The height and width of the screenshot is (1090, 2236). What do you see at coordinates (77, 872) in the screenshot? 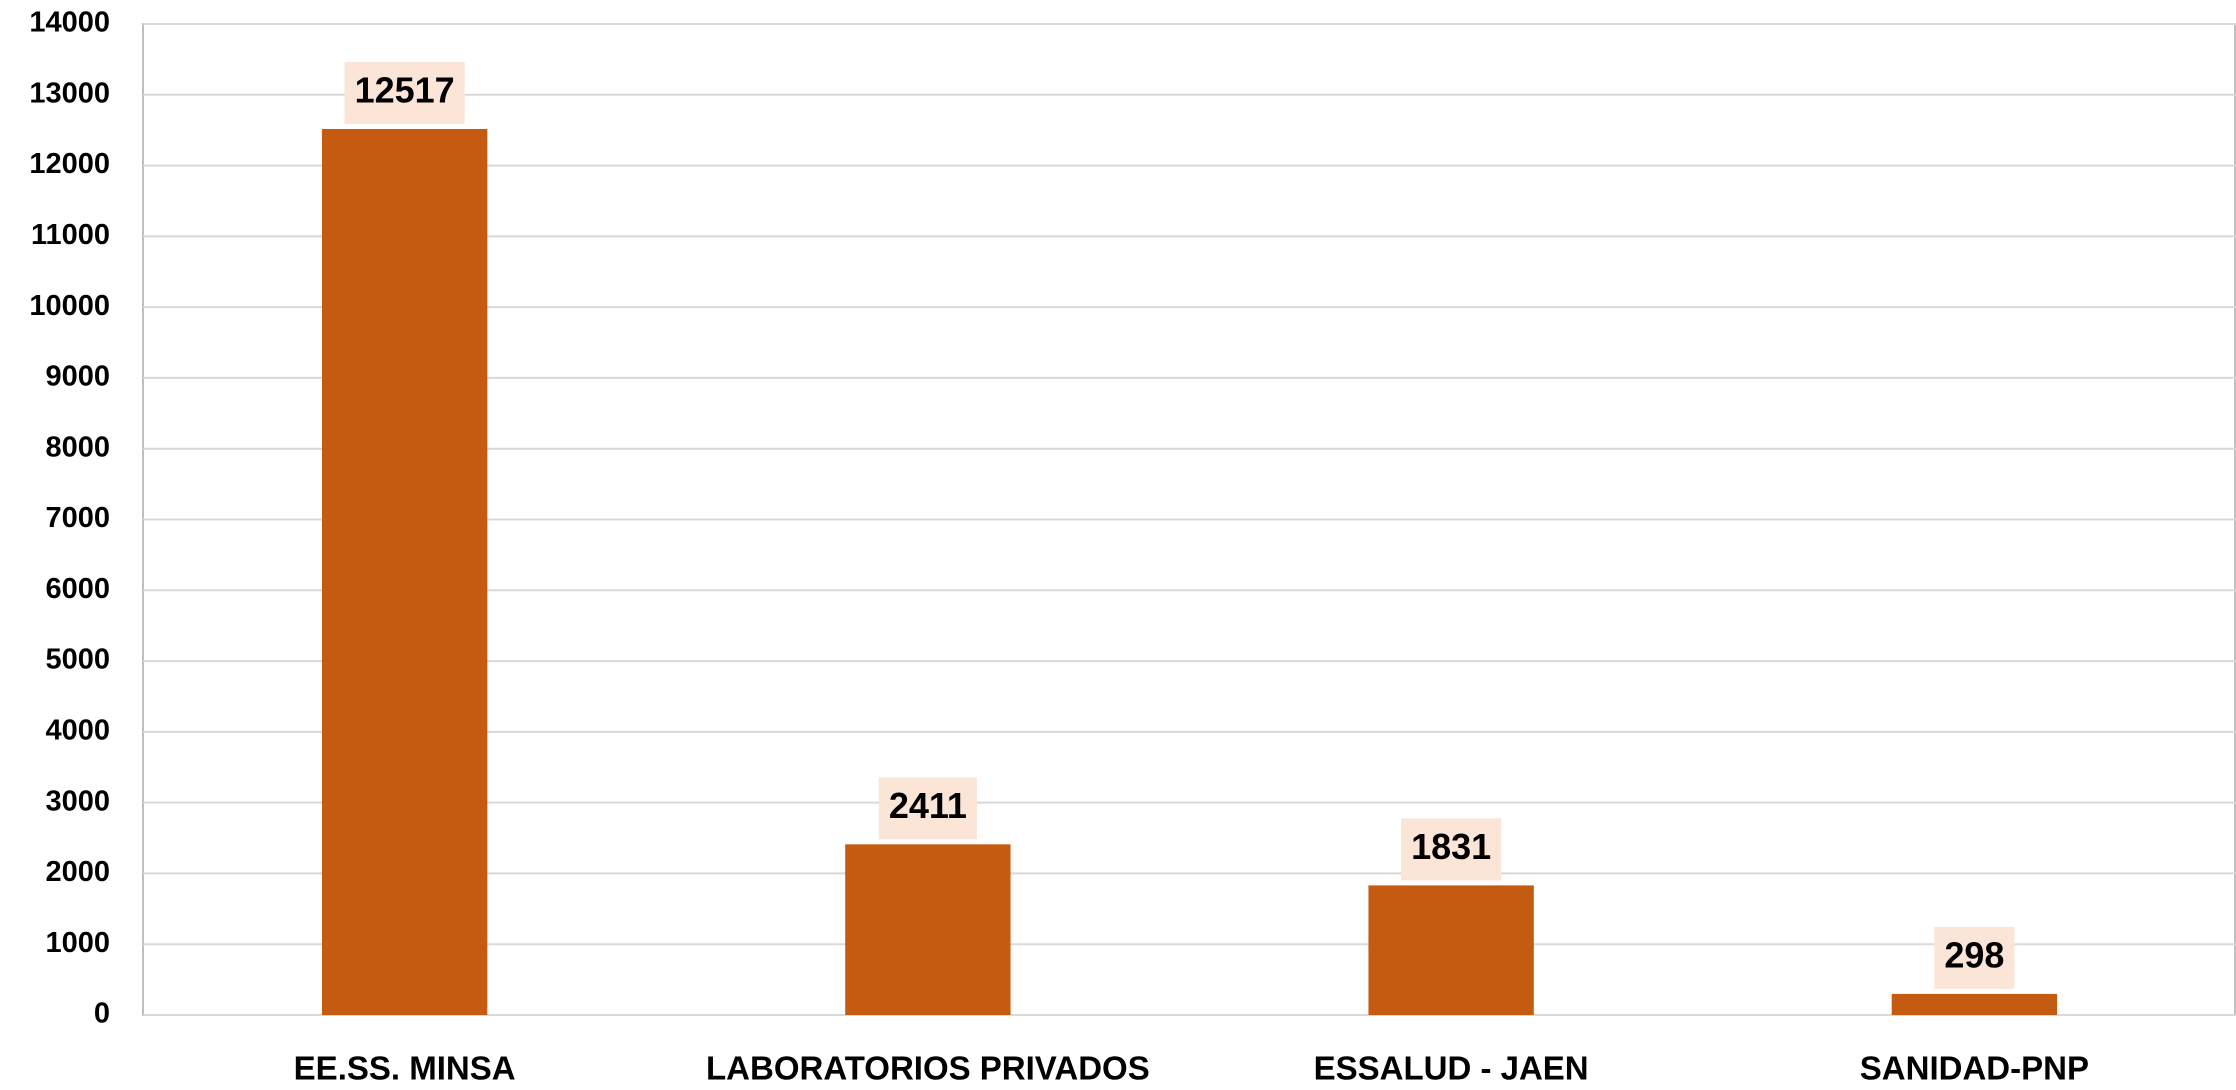
I see `y-tick-label: 2000` at bounding box center [77, 872].